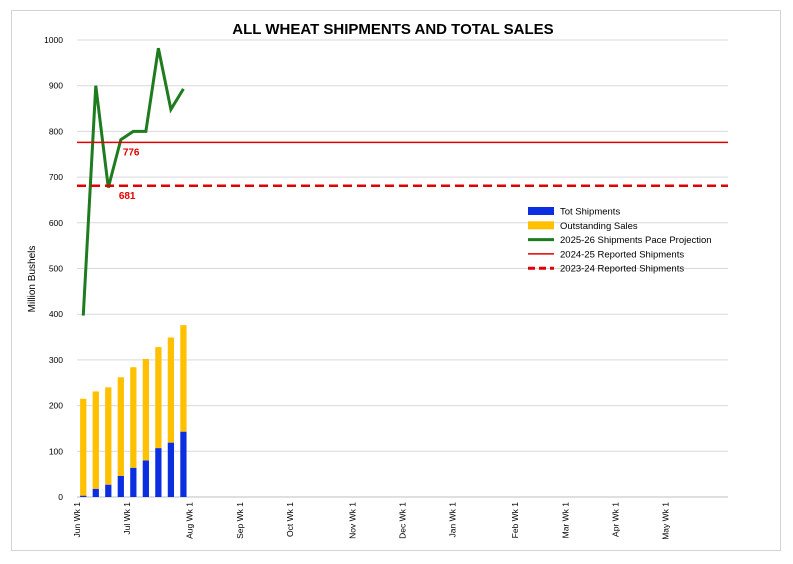 The width and height of the screenshot is (793, 564). Describe the element at coordinates (56, 406) in the screenshot. I see `y-tick-label: 200` at that location.